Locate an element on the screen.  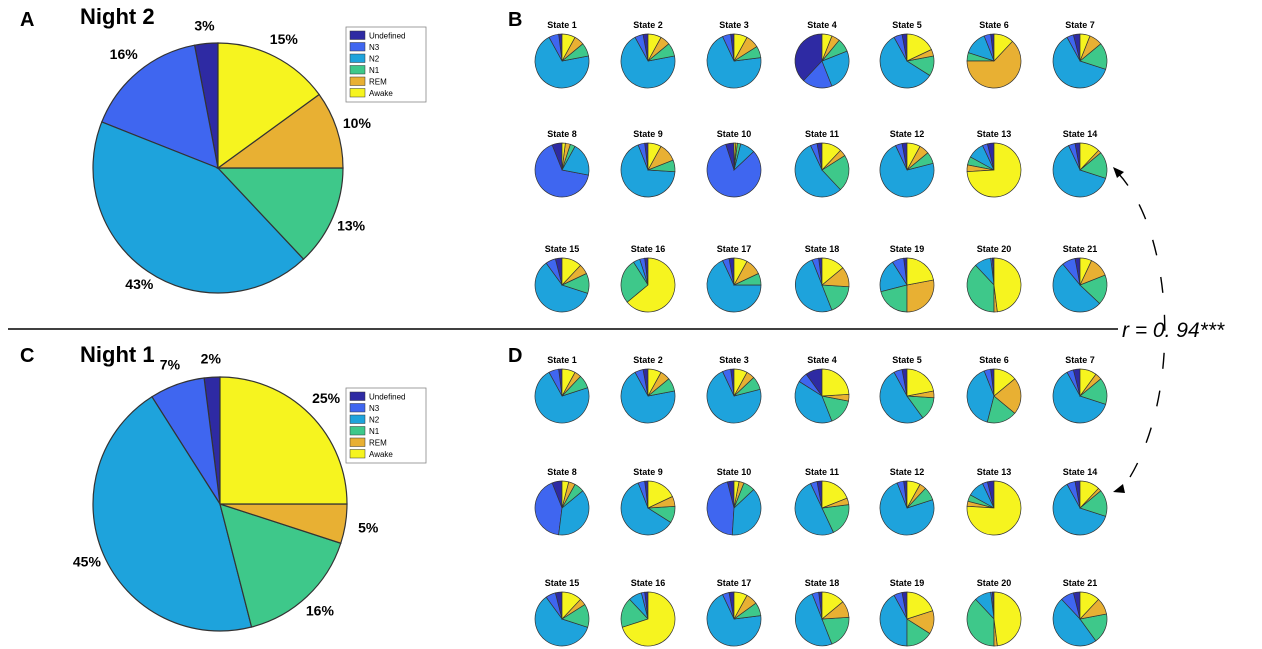
panel-b-state-14-slice-awake is located at coordinates (1089, 156).